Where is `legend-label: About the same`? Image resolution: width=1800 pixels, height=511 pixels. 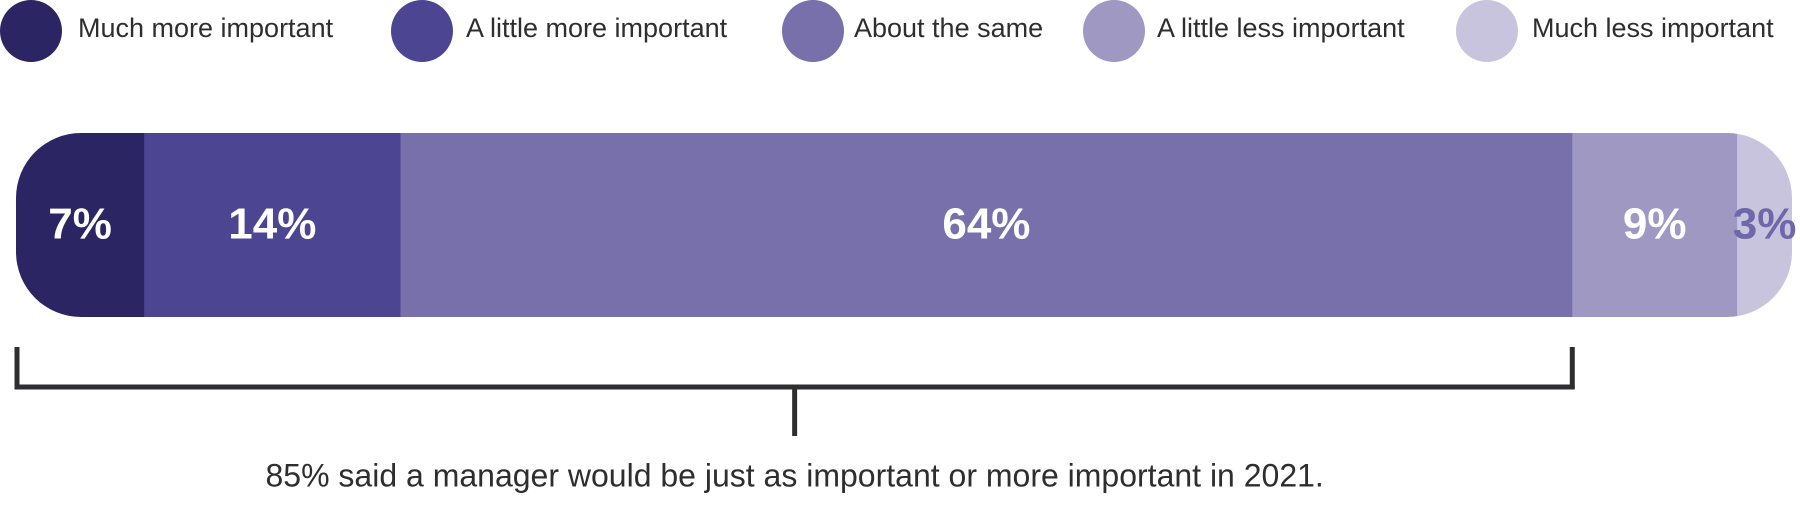
legend-label: About the same is located at coordinates (948, 28).